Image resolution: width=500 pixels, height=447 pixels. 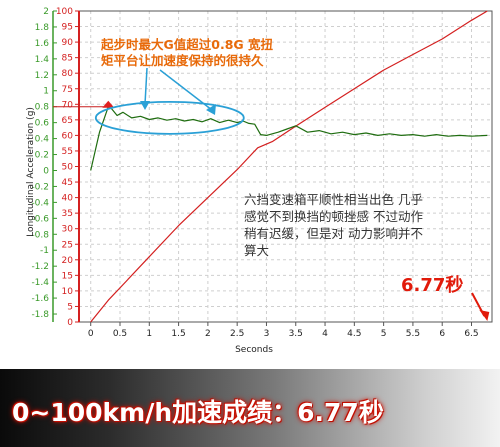 I want to click on callout-arrowhead-right, so click(x=211, y=109).